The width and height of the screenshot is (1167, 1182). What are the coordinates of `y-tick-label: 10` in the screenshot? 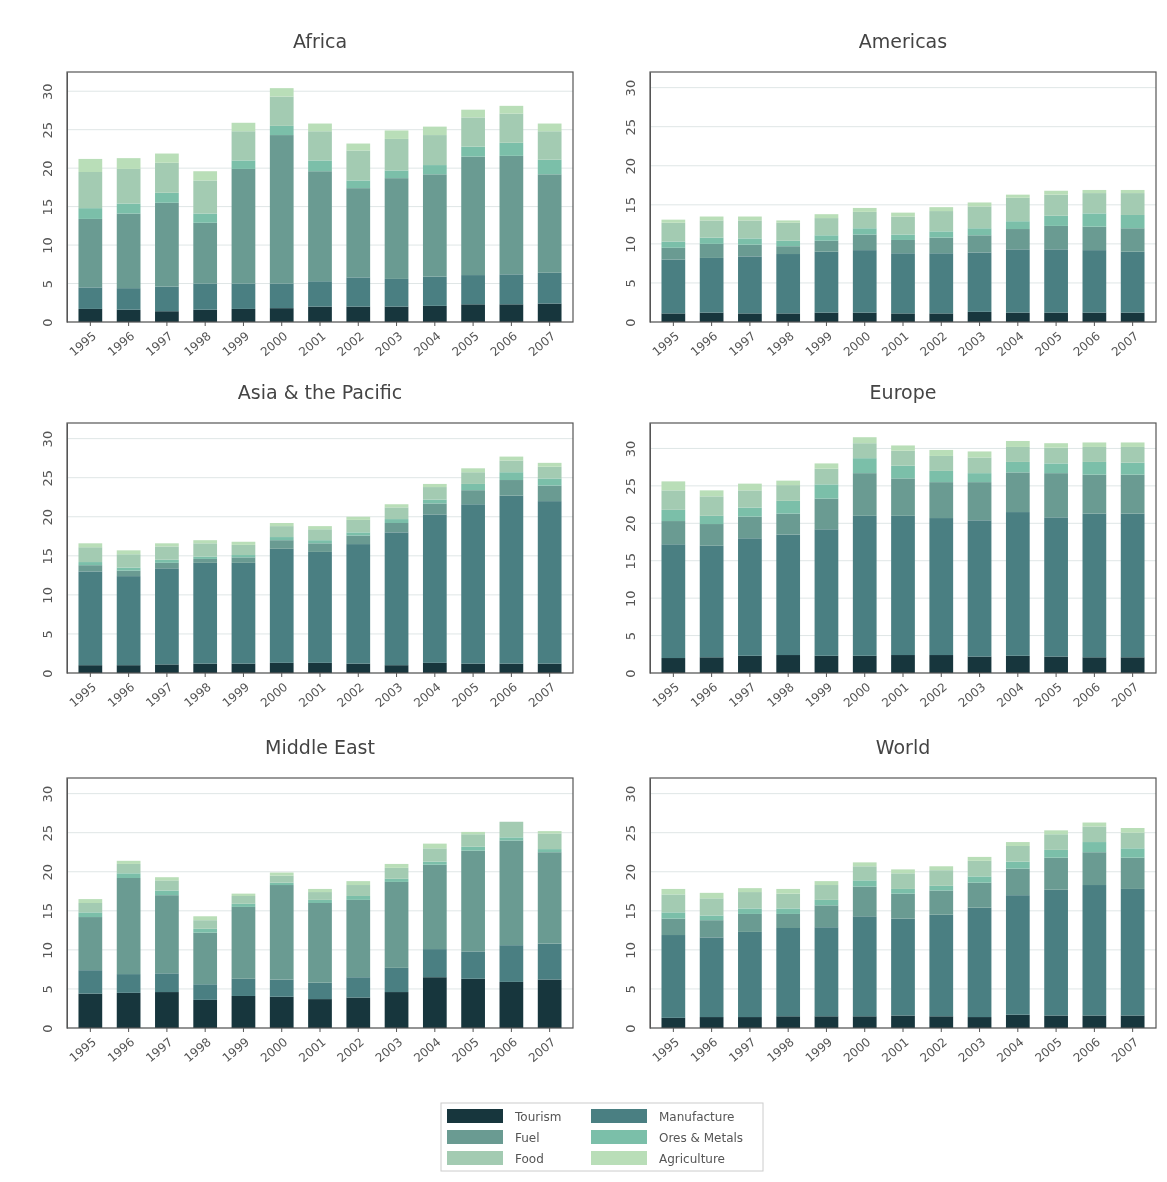 It's located at (630, 950).